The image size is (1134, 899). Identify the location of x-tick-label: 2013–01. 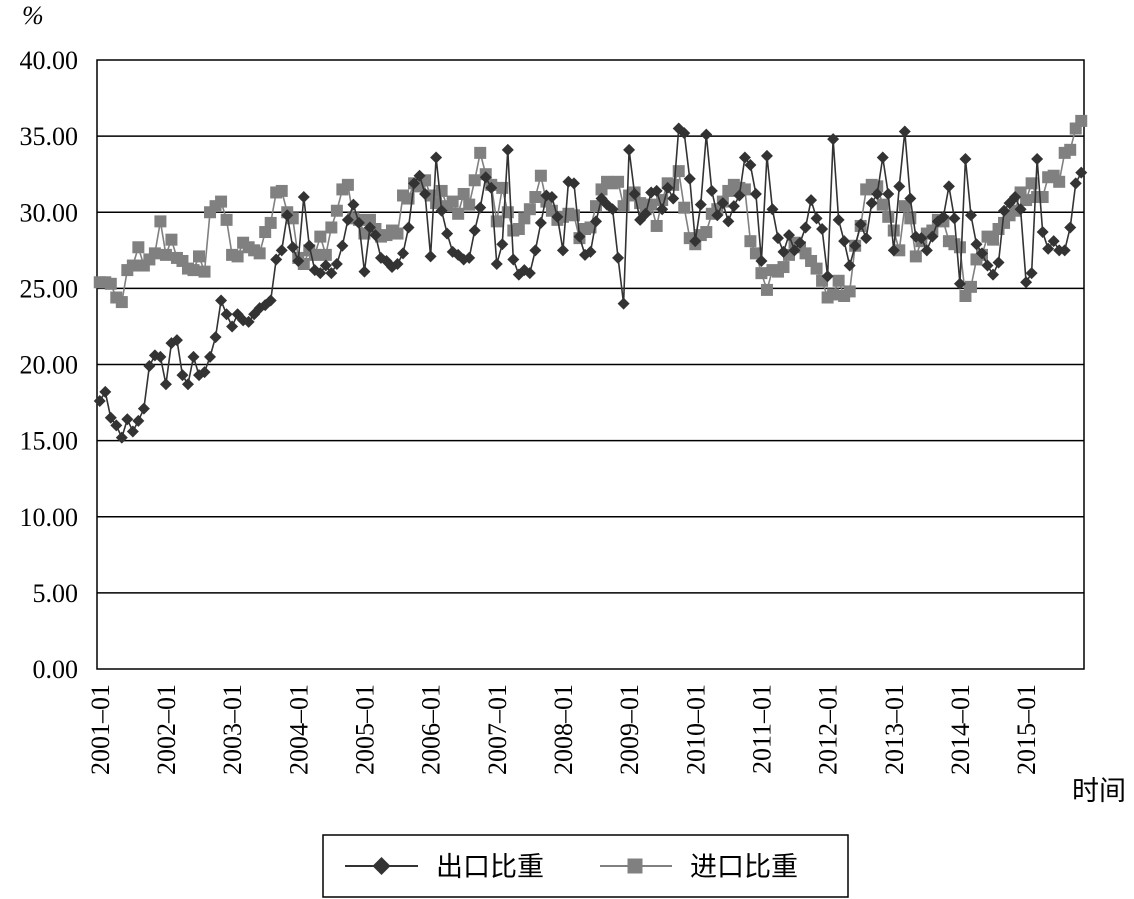
(894, 729).